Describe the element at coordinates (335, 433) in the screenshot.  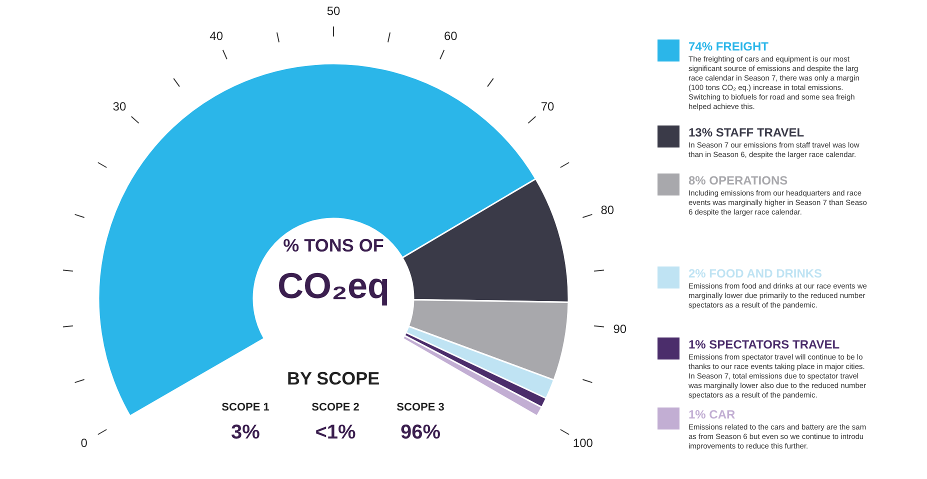
I see `text: <1%` at that location.